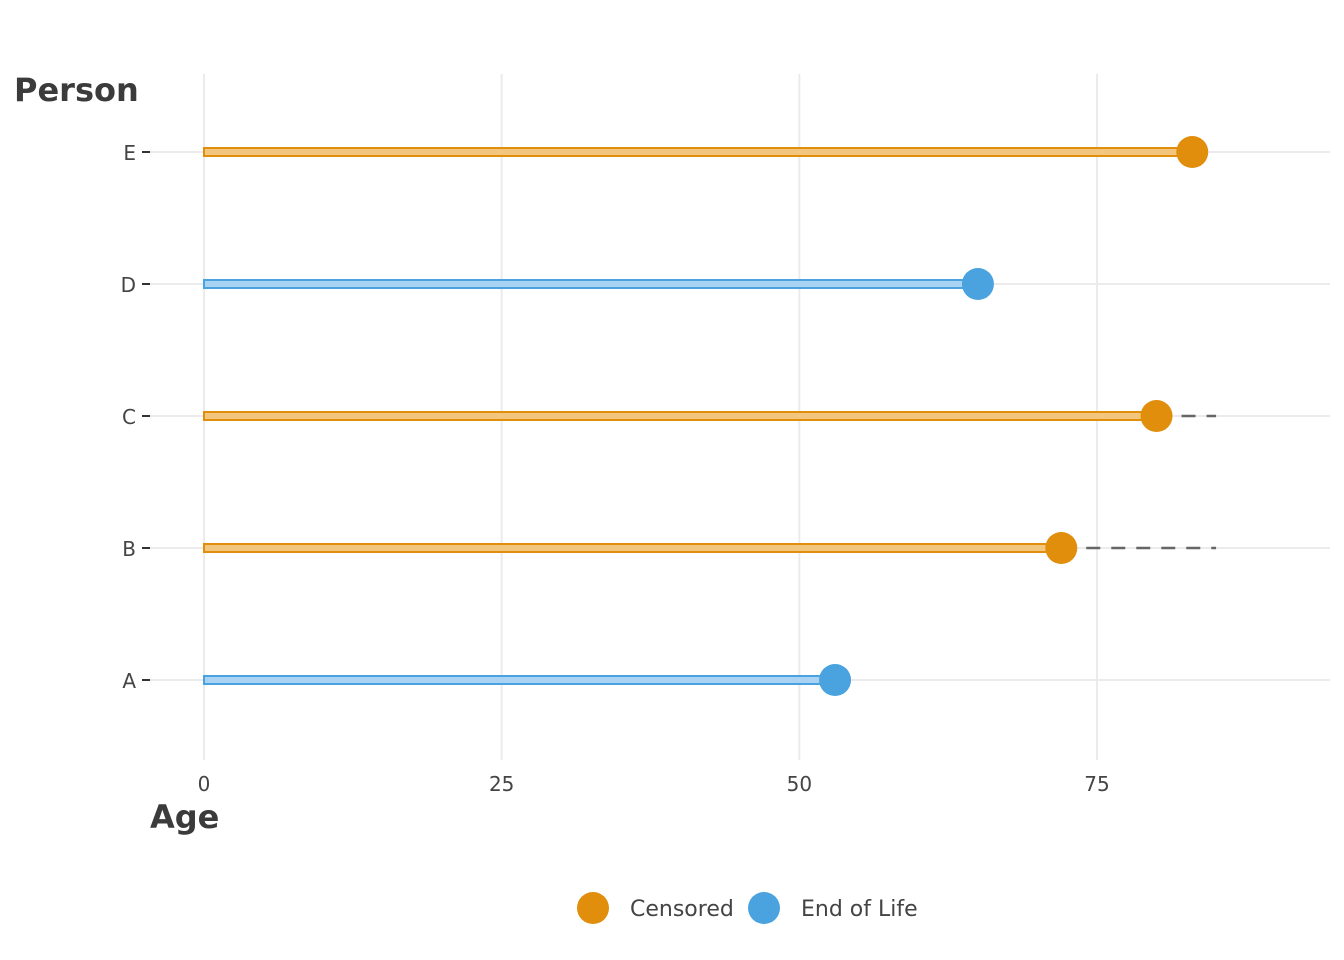 This screenshot has width=1344, height=960. Describe the element at coordinates (1192, 152) in the screenshot. I see `point-E` at that location.